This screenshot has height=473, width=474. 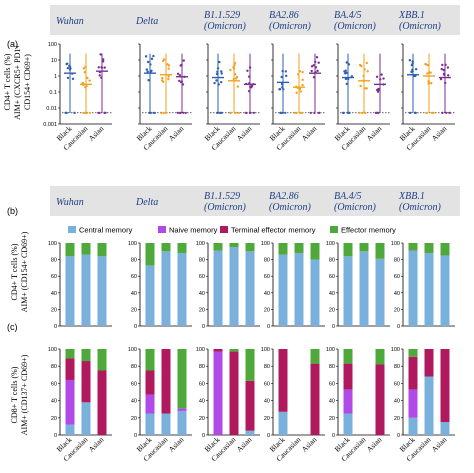 I want to click on variant-header-1: Delta, so click(x=146, y=21).